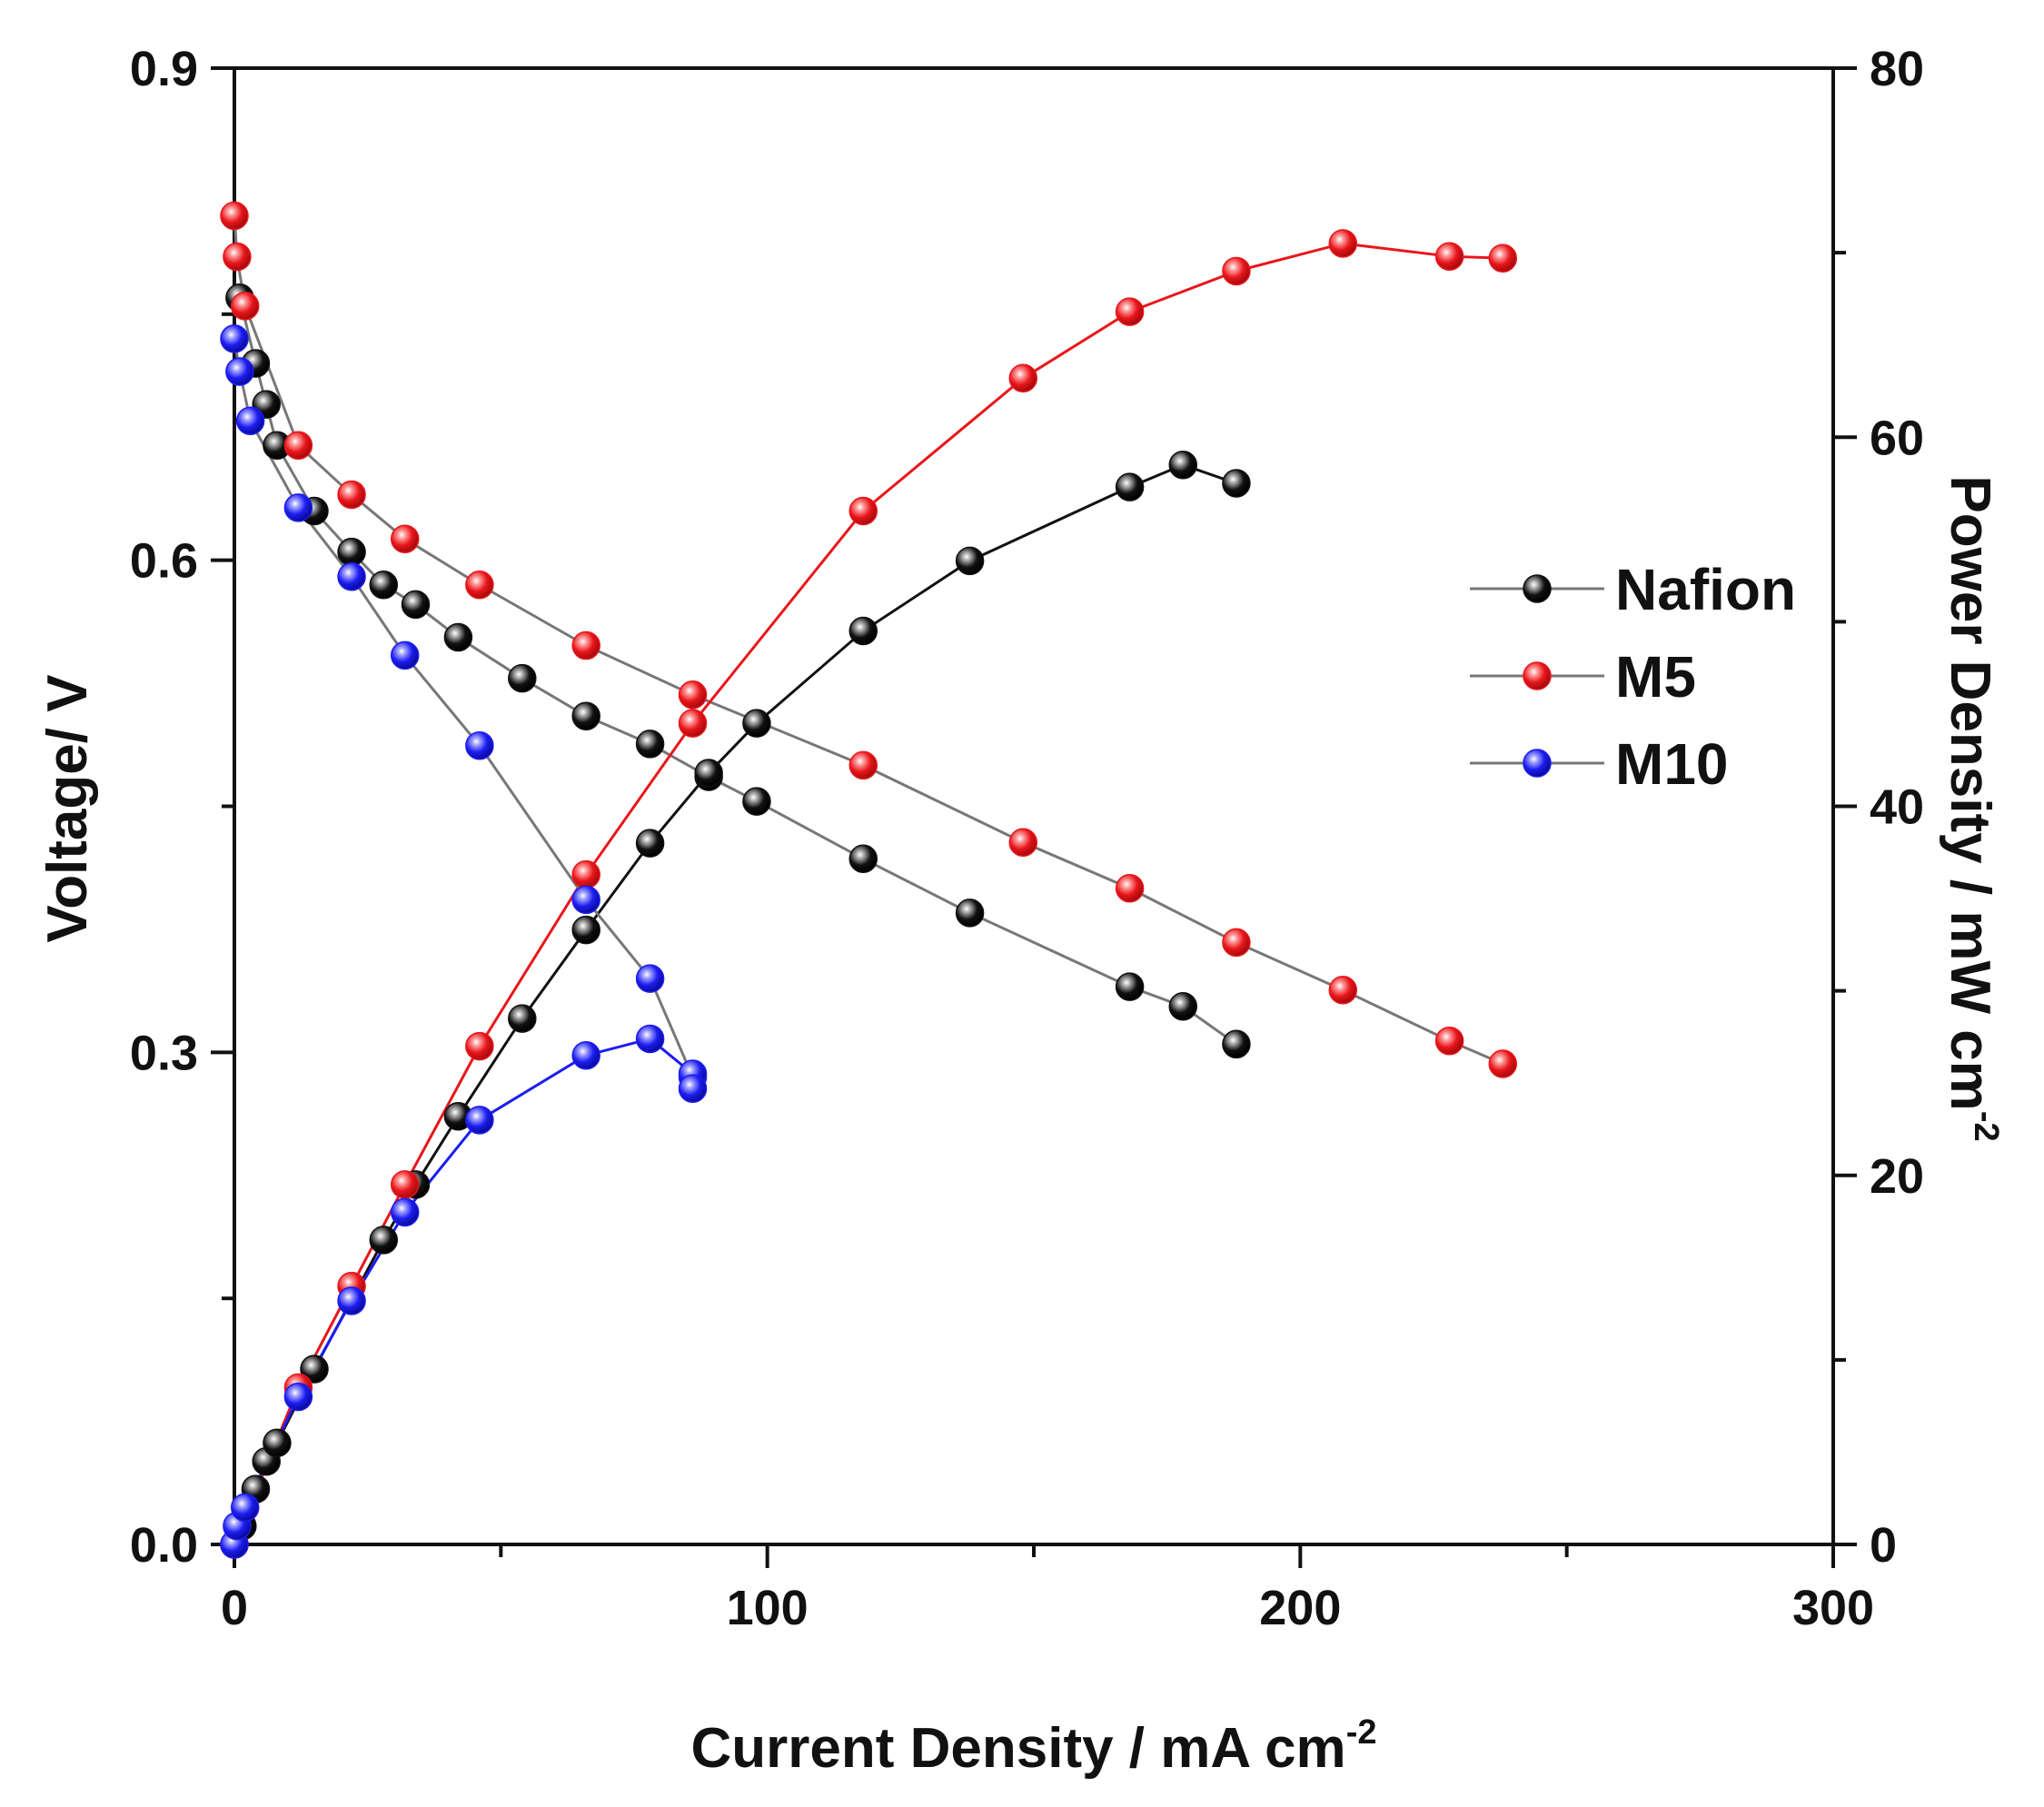 The height and width of the screenshot is (1807, 2044). Describe the element at coordinates (164, 69) in the screenshot. I see `y-left-tick-label: 0.9` at that location.